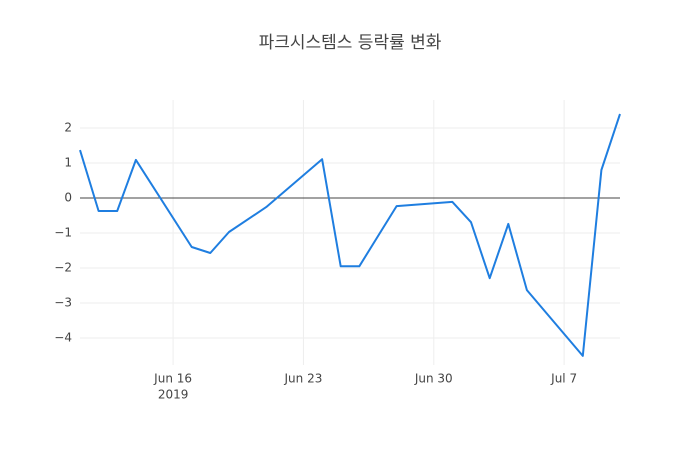 The width and height of the screenshot is (700, 450). I want to click on x-tick-label: Jun 23, so click(303, 379).